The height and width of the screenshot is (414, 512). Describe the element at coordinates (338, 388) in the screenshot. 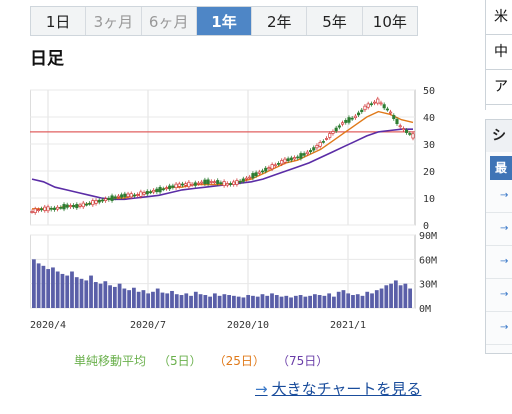

I see `large-chart-link: → 大きなチャートを見る` at that location.